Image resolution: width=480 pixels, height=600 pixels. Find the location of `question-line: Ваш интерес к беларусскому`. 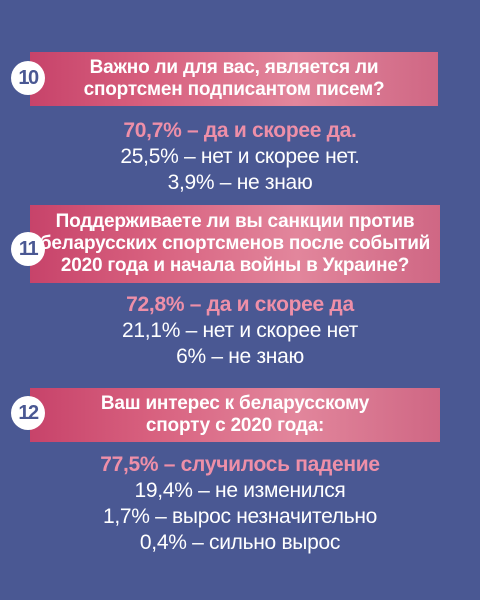

question-line: Ваш интерес к беларусскому is located at coordinates (235, 403).